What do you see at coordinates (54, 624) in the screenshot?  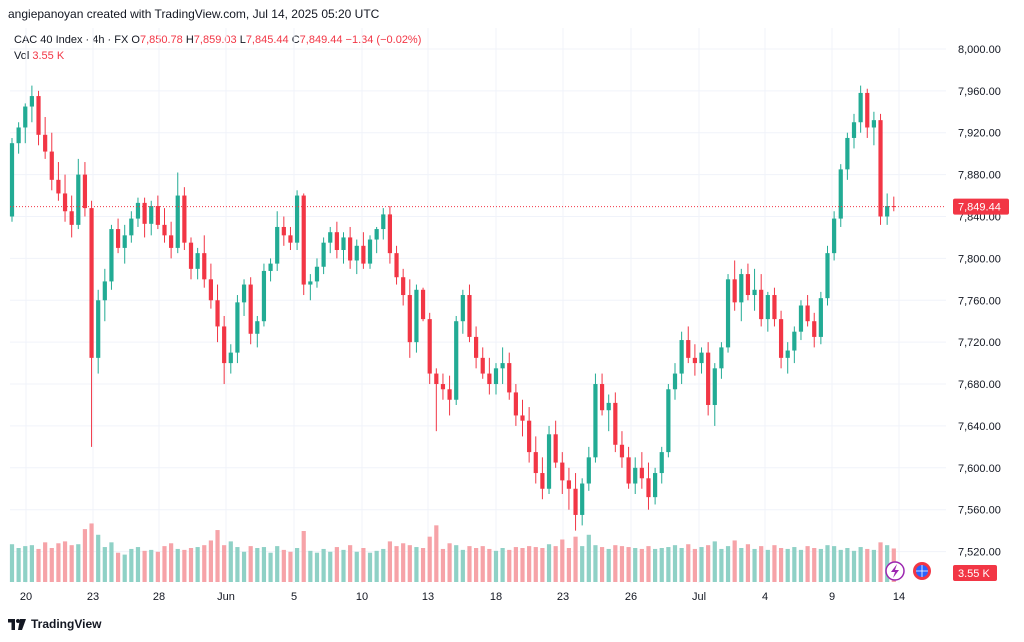 I see `tradingview-logo: TradingView` at bounding box center [54, 624].